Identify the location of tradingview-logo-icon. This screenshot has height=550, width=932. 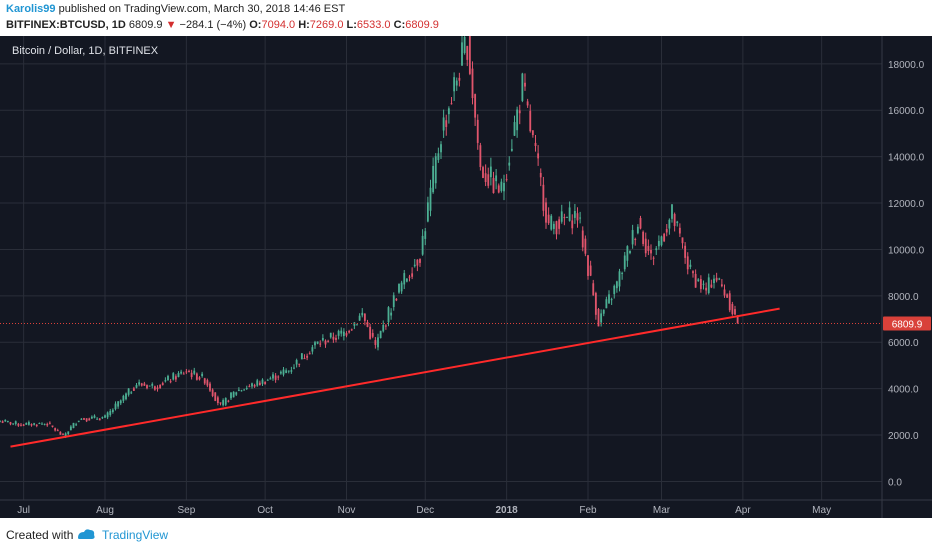
(86, 534).